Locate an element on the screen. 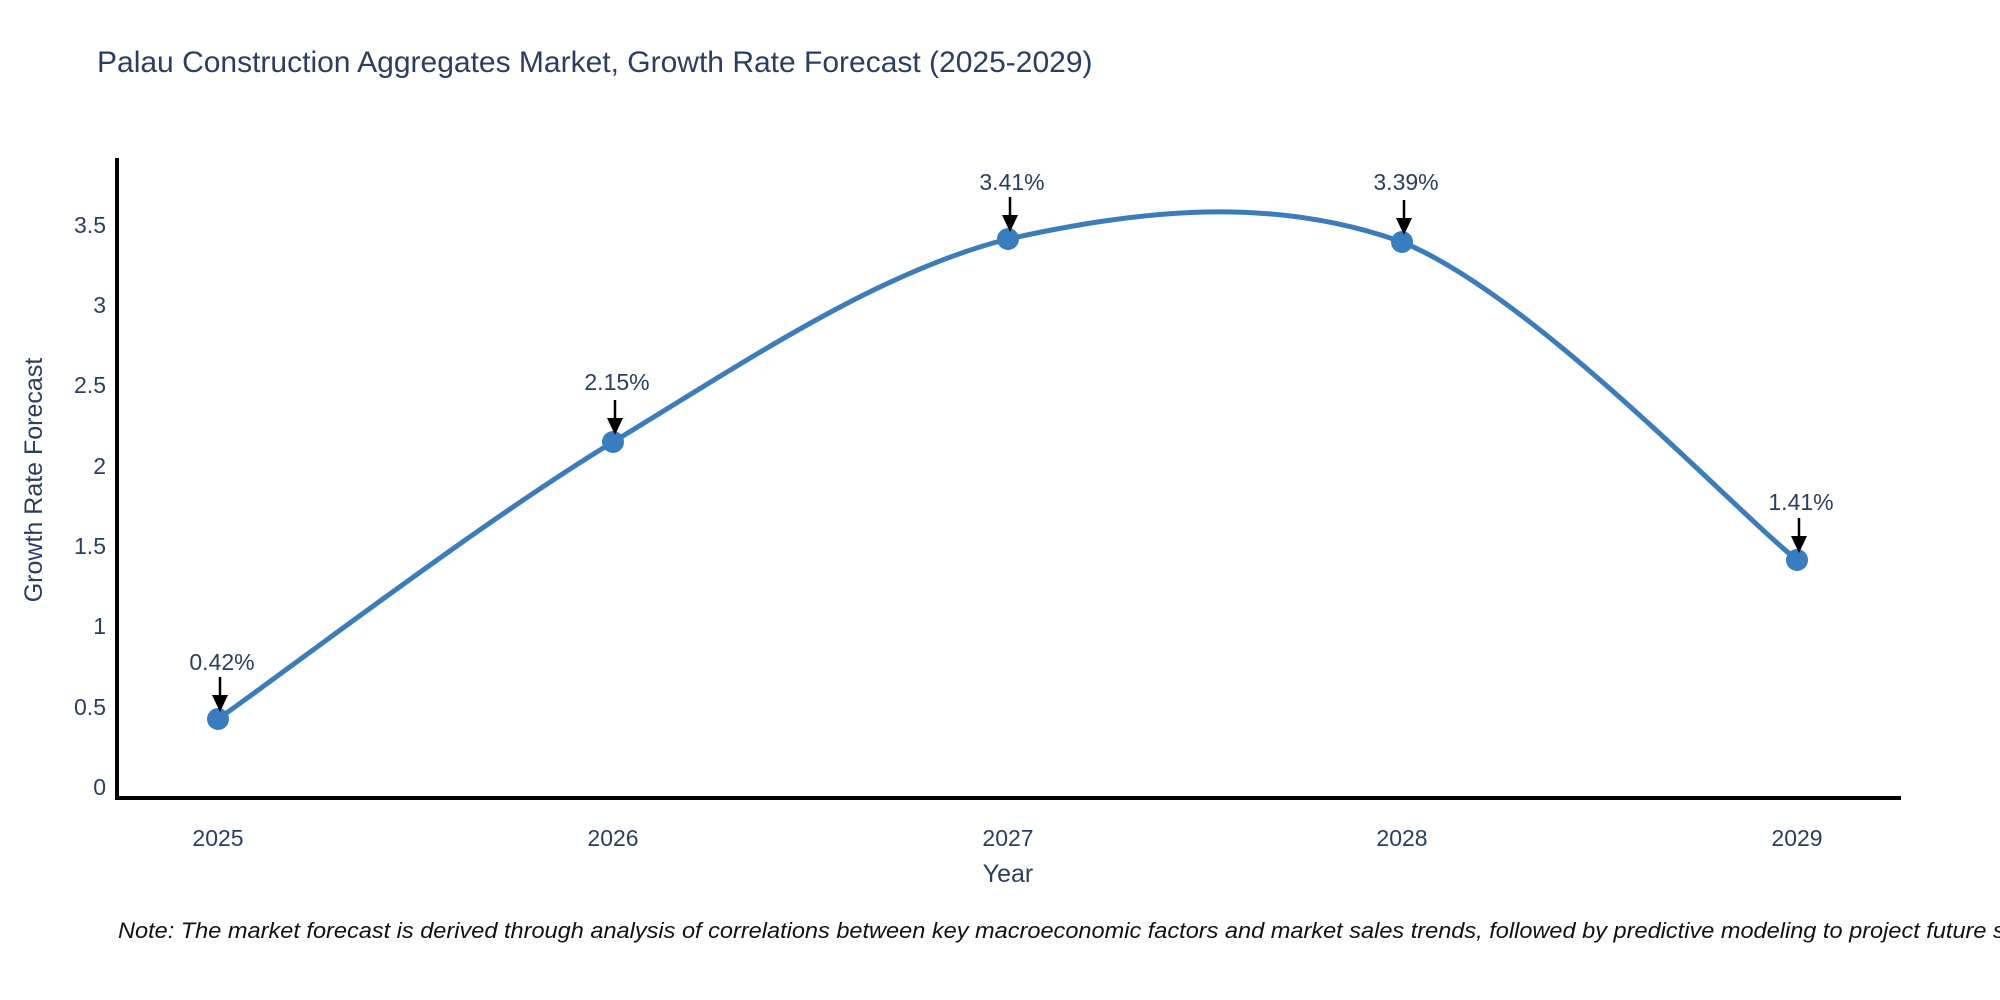 The width and height of the screenshot is (2000, 1000). x-tick-2029: 2029 is located at coordinates (1796, 838).